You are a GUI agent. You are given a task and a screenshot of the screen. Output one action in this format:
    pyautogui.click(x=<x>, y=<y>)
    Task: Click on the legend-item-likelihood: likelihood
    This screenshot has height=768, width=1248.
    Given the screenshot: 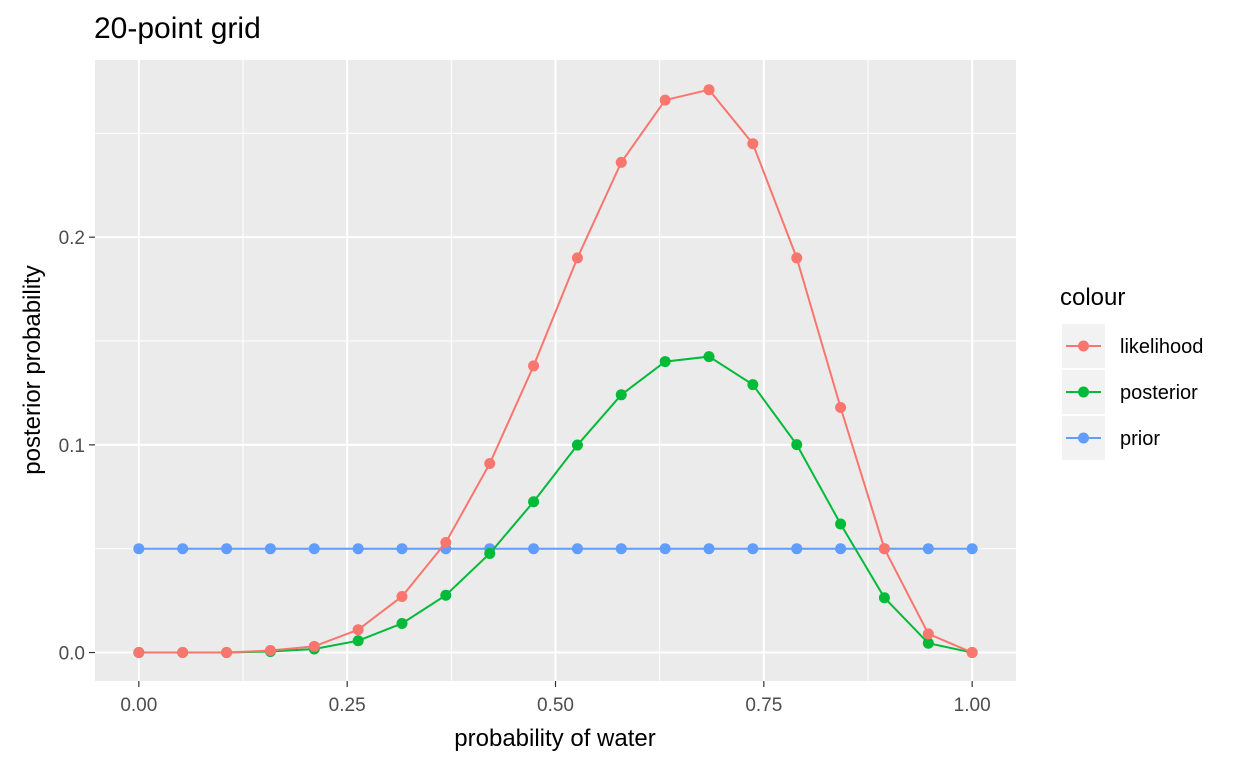 What is the action you would take?
    pyautogui.click(x=1132, y=346)
    